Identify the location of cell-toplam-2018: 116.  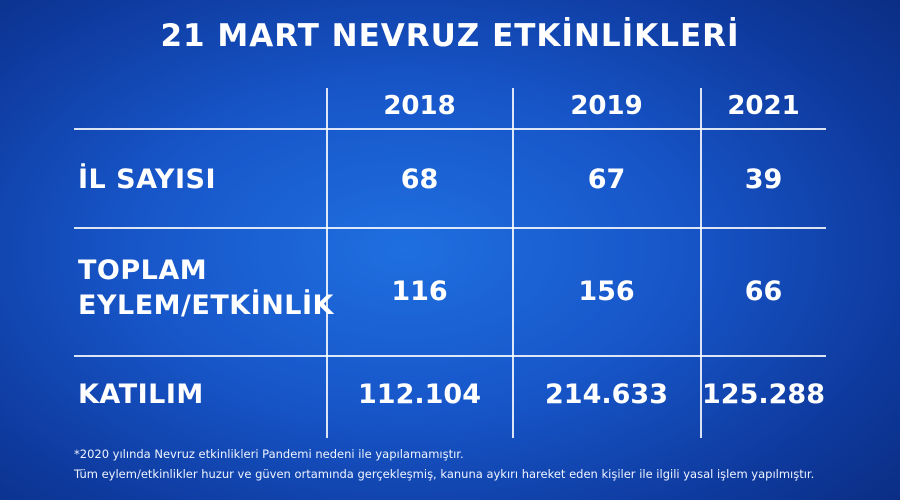
(419, 291).